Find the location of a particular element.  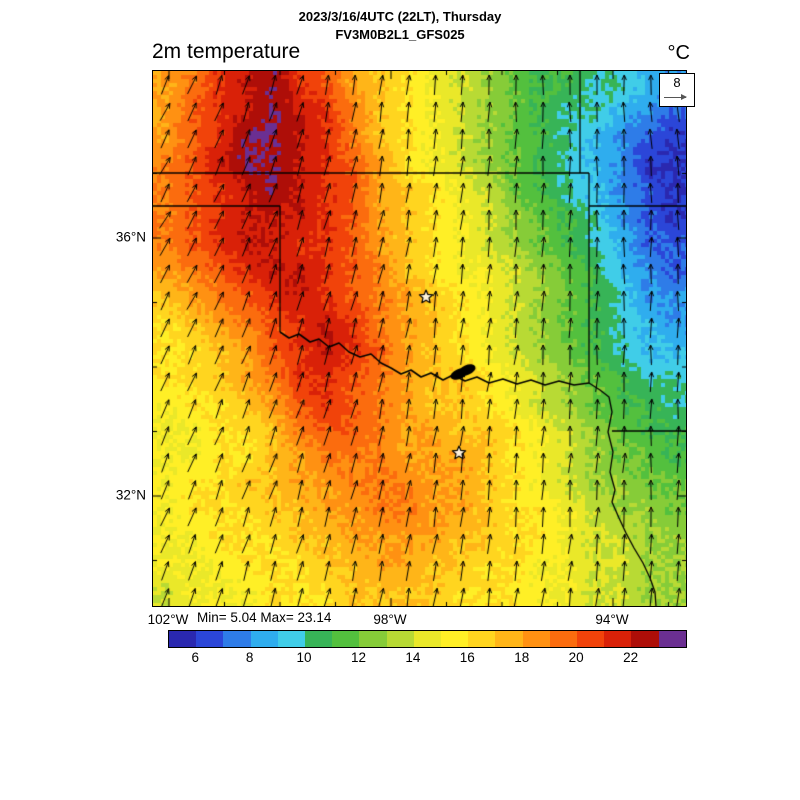

colorbar-tick-label: 16 is located at coordinates (467, 657).